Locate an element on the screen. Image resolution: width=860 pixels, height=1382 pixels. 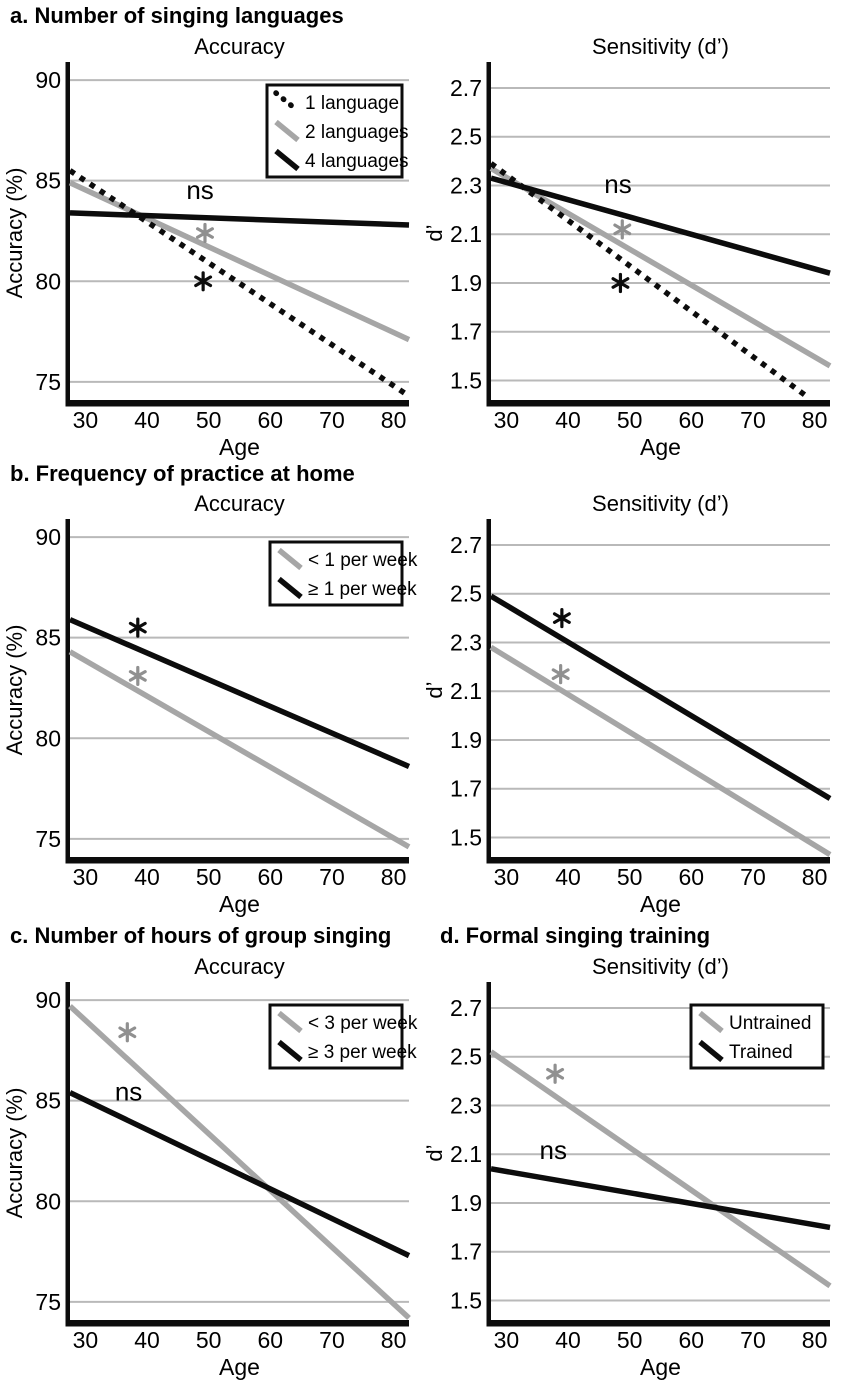
annotation-ns: ns is located at coordinates (553, 1150).